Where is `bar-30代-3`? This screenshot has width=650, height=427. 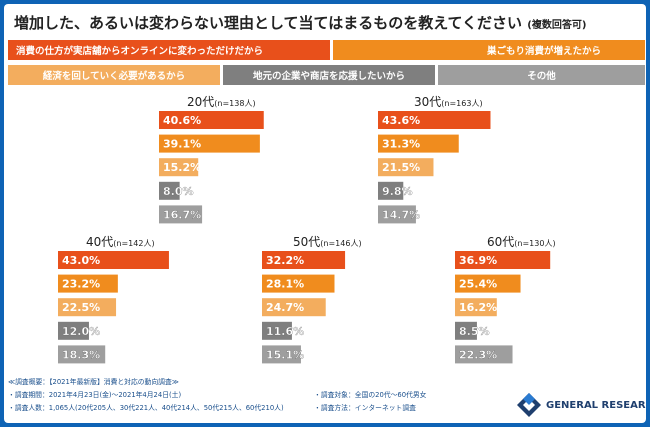 bar-30代-3 is located at coordinates (406, 167).